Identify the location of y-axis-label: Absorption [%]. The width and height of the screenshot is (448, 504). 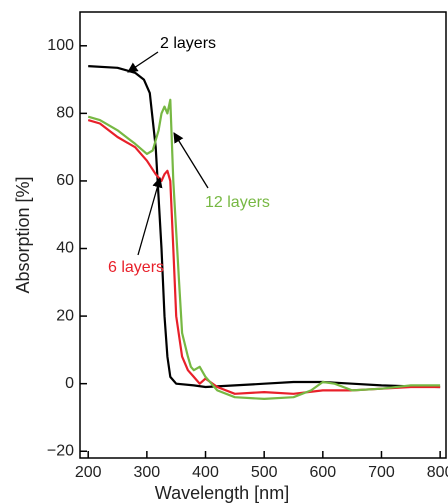
(23, 234).